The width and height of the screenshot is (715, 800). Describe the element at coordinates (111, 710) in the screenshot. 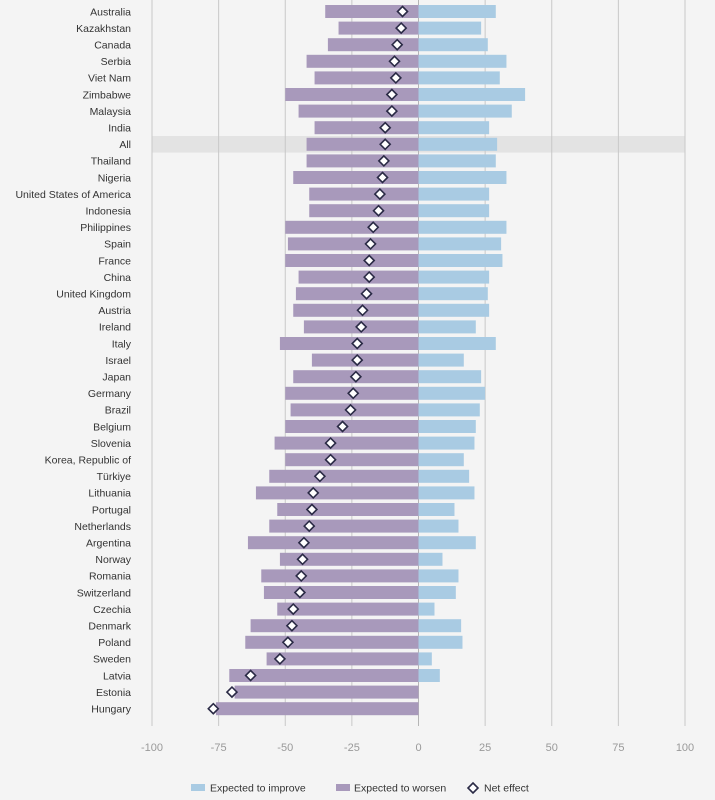

I see `category-label-hungary: Hungary` at that location.